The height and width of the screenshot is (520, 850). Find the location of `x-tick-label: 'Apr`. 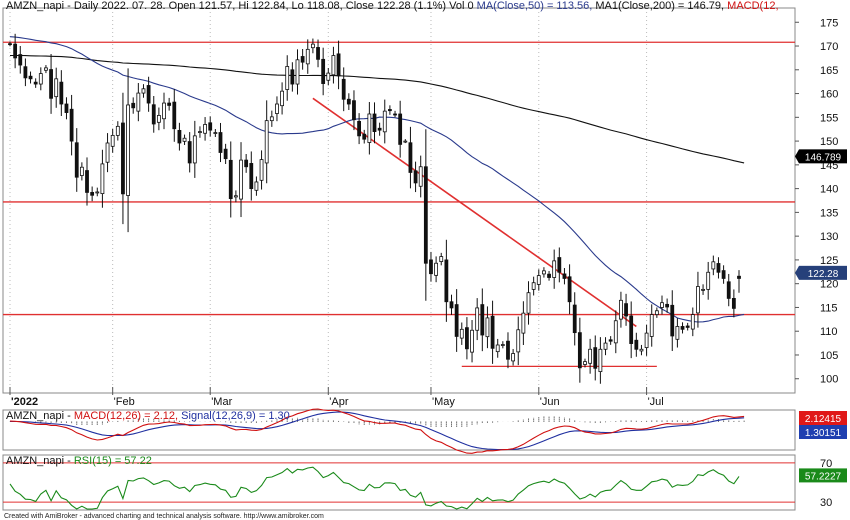

x-tick-label: 'Apr is located at coordinates (339, 402).